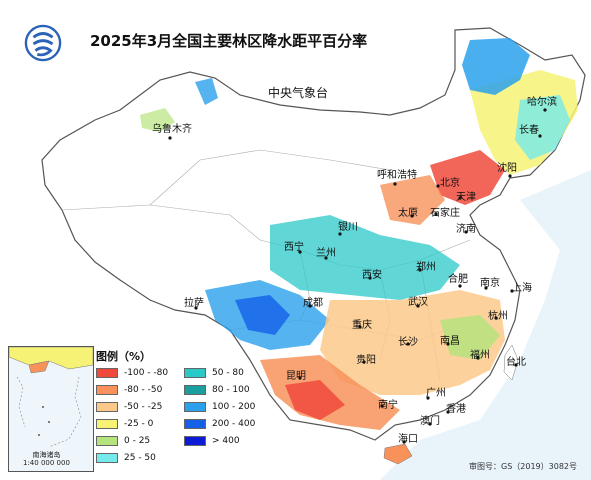 The image size is (591, 480). I want to click on city-label: 兰州, so click(326, 253).